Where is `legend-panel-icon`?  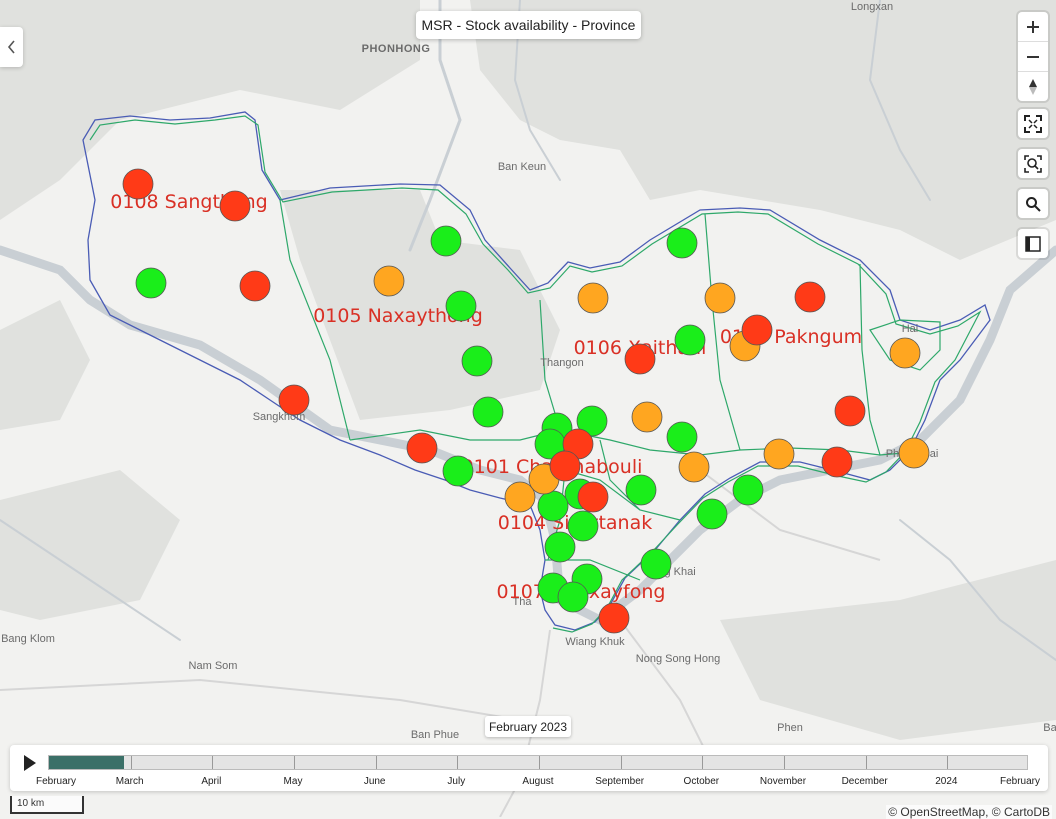
legend-panel-icon is located at coordinates (1033, 243).